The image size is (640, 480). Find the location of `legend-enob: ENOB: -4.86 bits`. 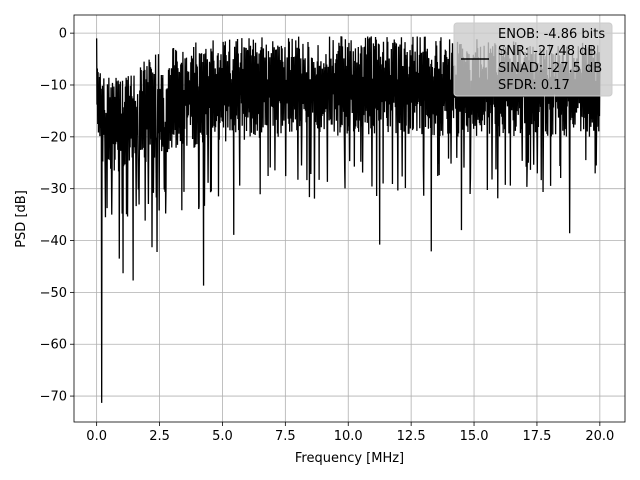

legend-enob: ENOB: -4.86 bits is located at coordinates (551, 34).